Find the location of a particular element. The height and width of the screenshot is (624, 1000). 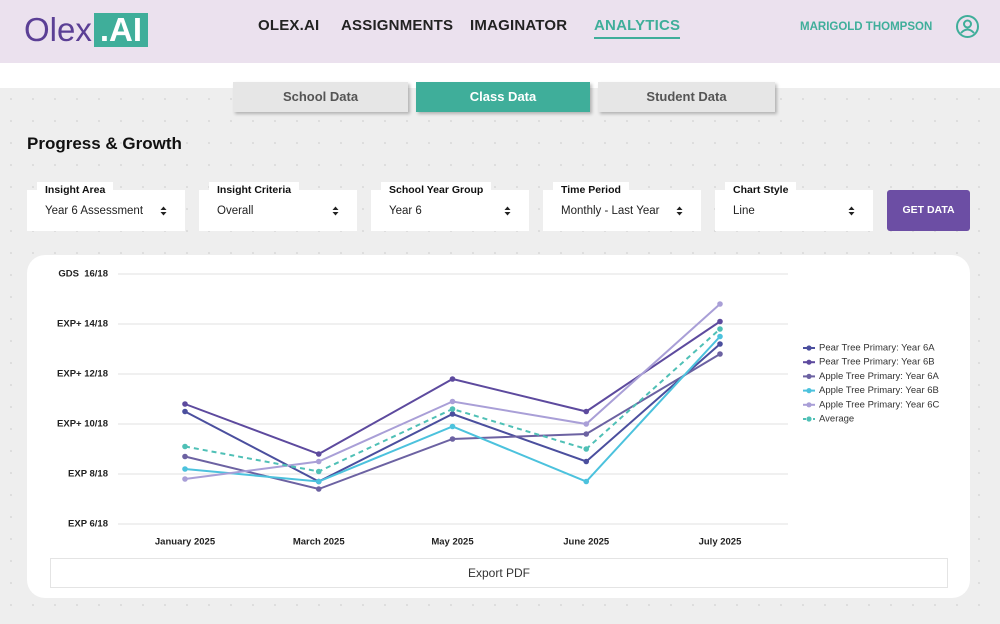

y-tick-label: EXP 8/18 is located at coordinates (88, 474).